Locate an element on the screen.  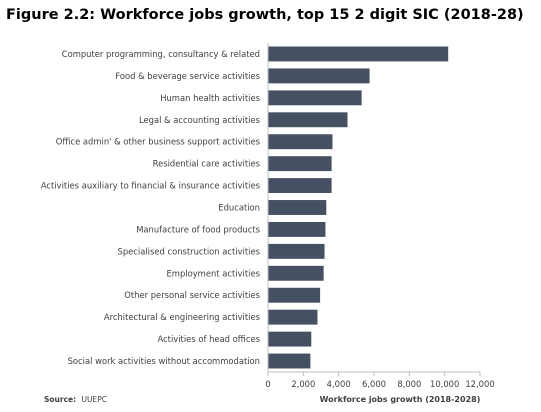
source-label: Source: is located at coordinates (60, 399).